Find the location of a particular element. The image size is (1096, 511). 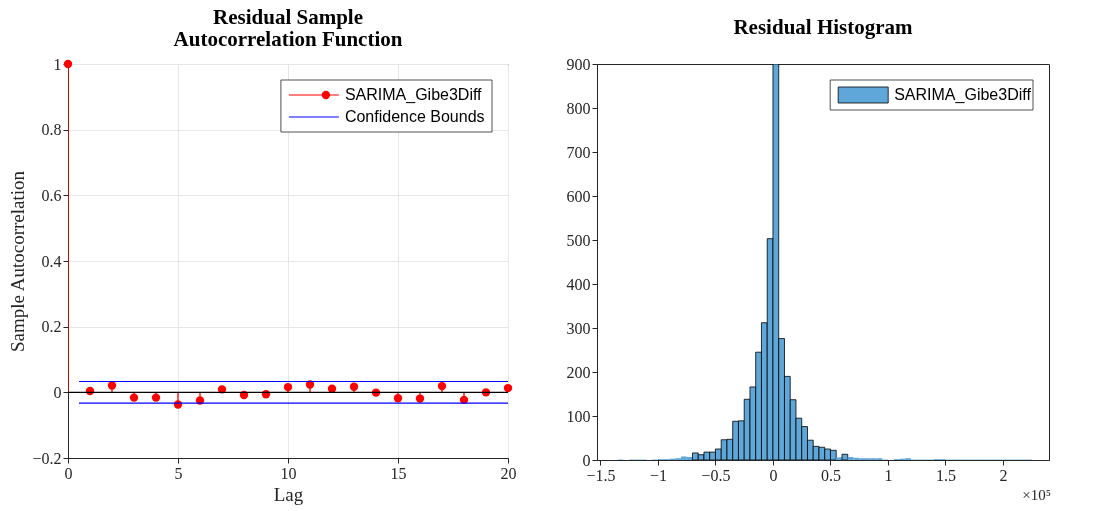

legend-label: Confidence Bounds is located at coordinates (414, 116).